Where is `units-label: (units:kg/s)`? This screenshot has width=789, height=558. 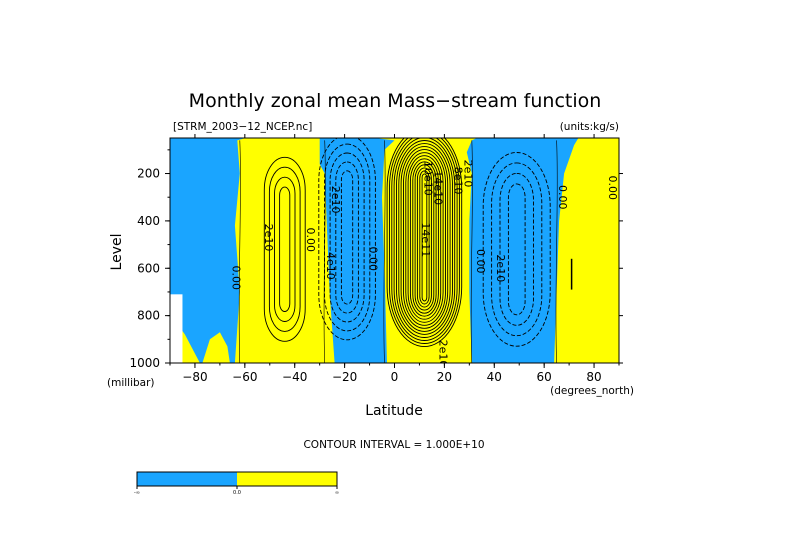
units-label: (units:kg/s) is located at coordinates (589, 127).